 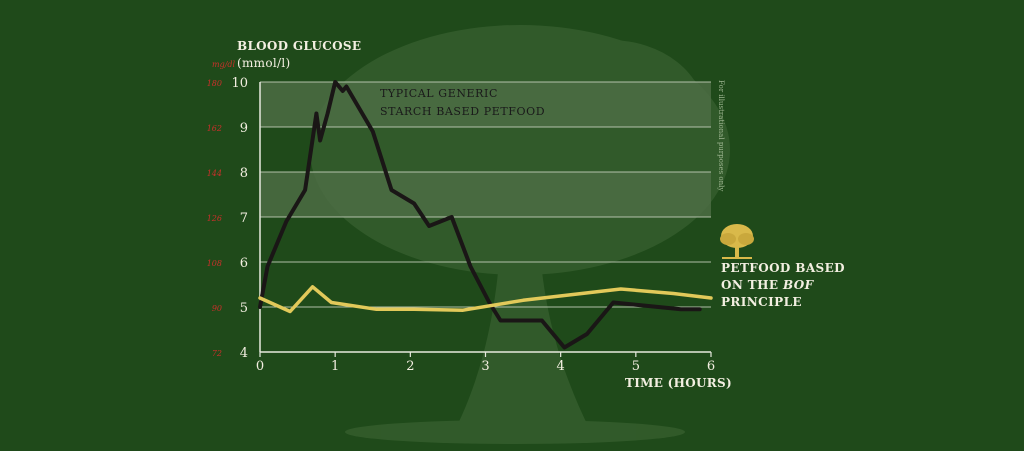 I want to click on y-ticks: 4 5 6 7 8 9 10, so click(x=239, y=218).